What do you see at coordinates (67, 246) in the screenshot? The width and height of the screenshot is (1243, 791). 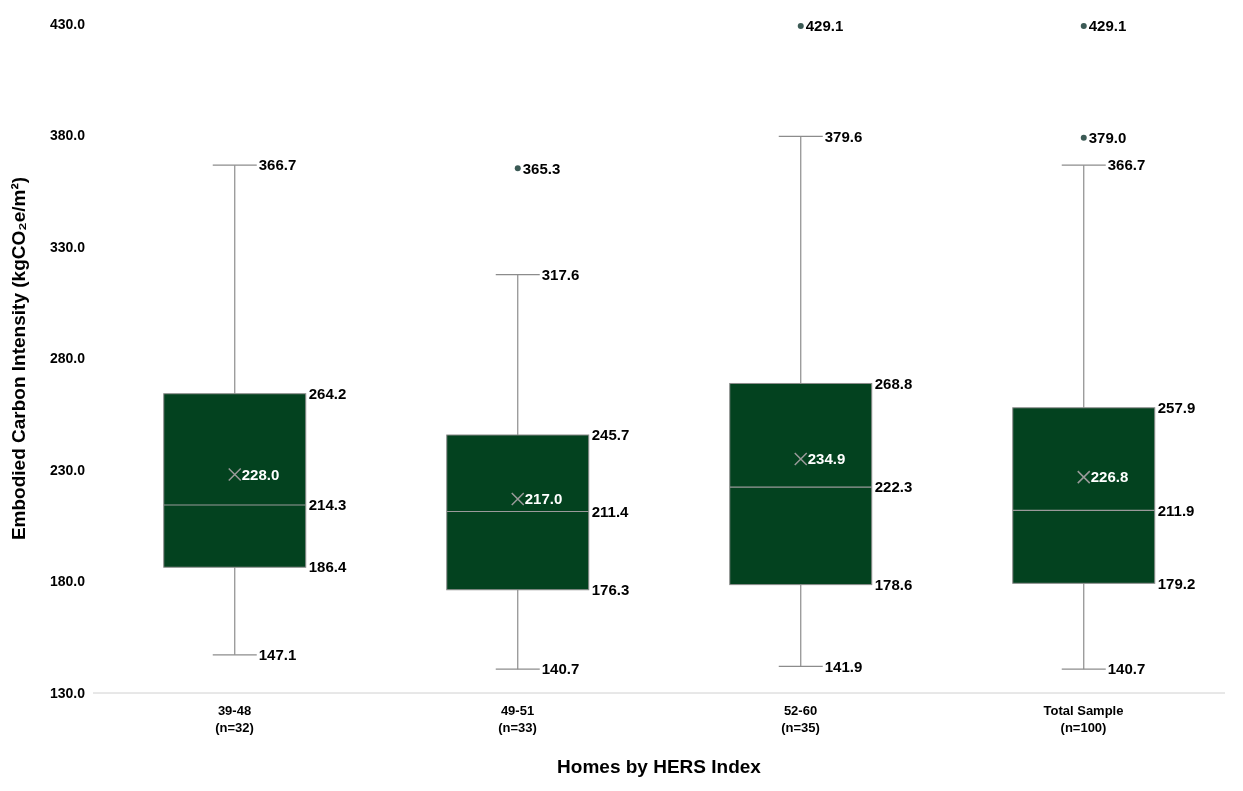 I see `y-tick-label: 330.0` at bounding box center [67, 246].